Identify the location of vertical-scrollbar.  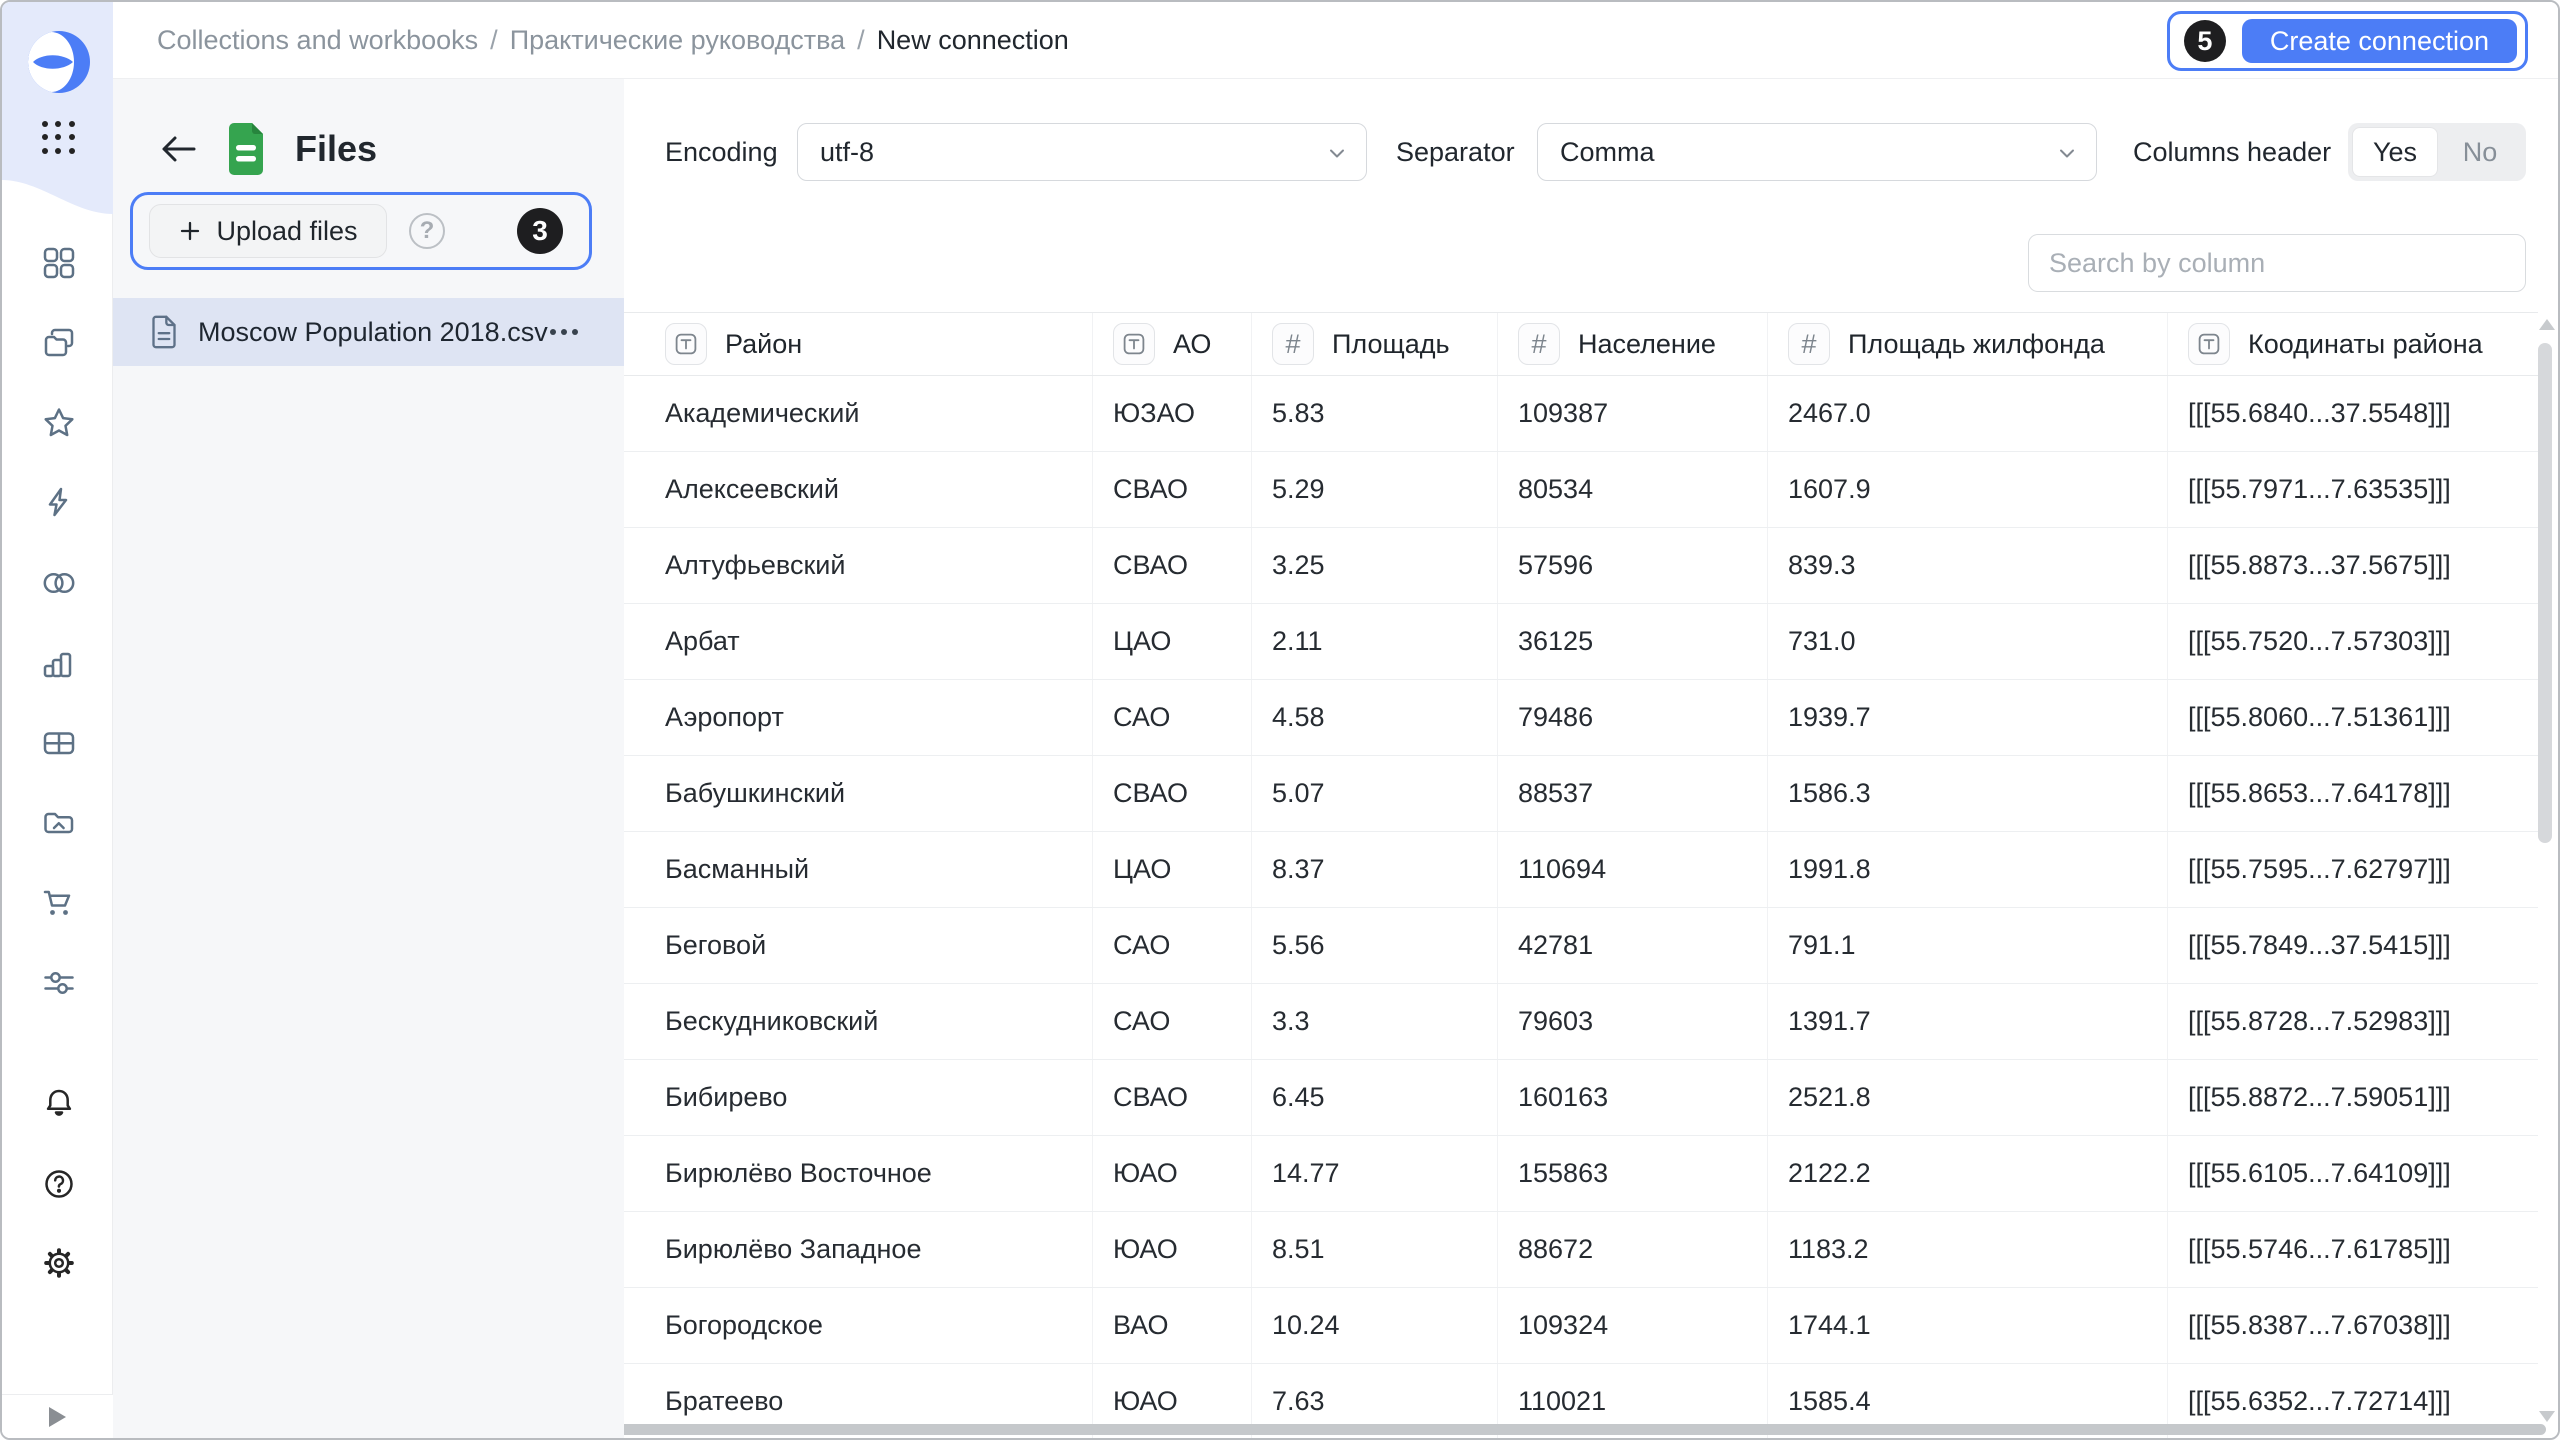
(2545, 870).